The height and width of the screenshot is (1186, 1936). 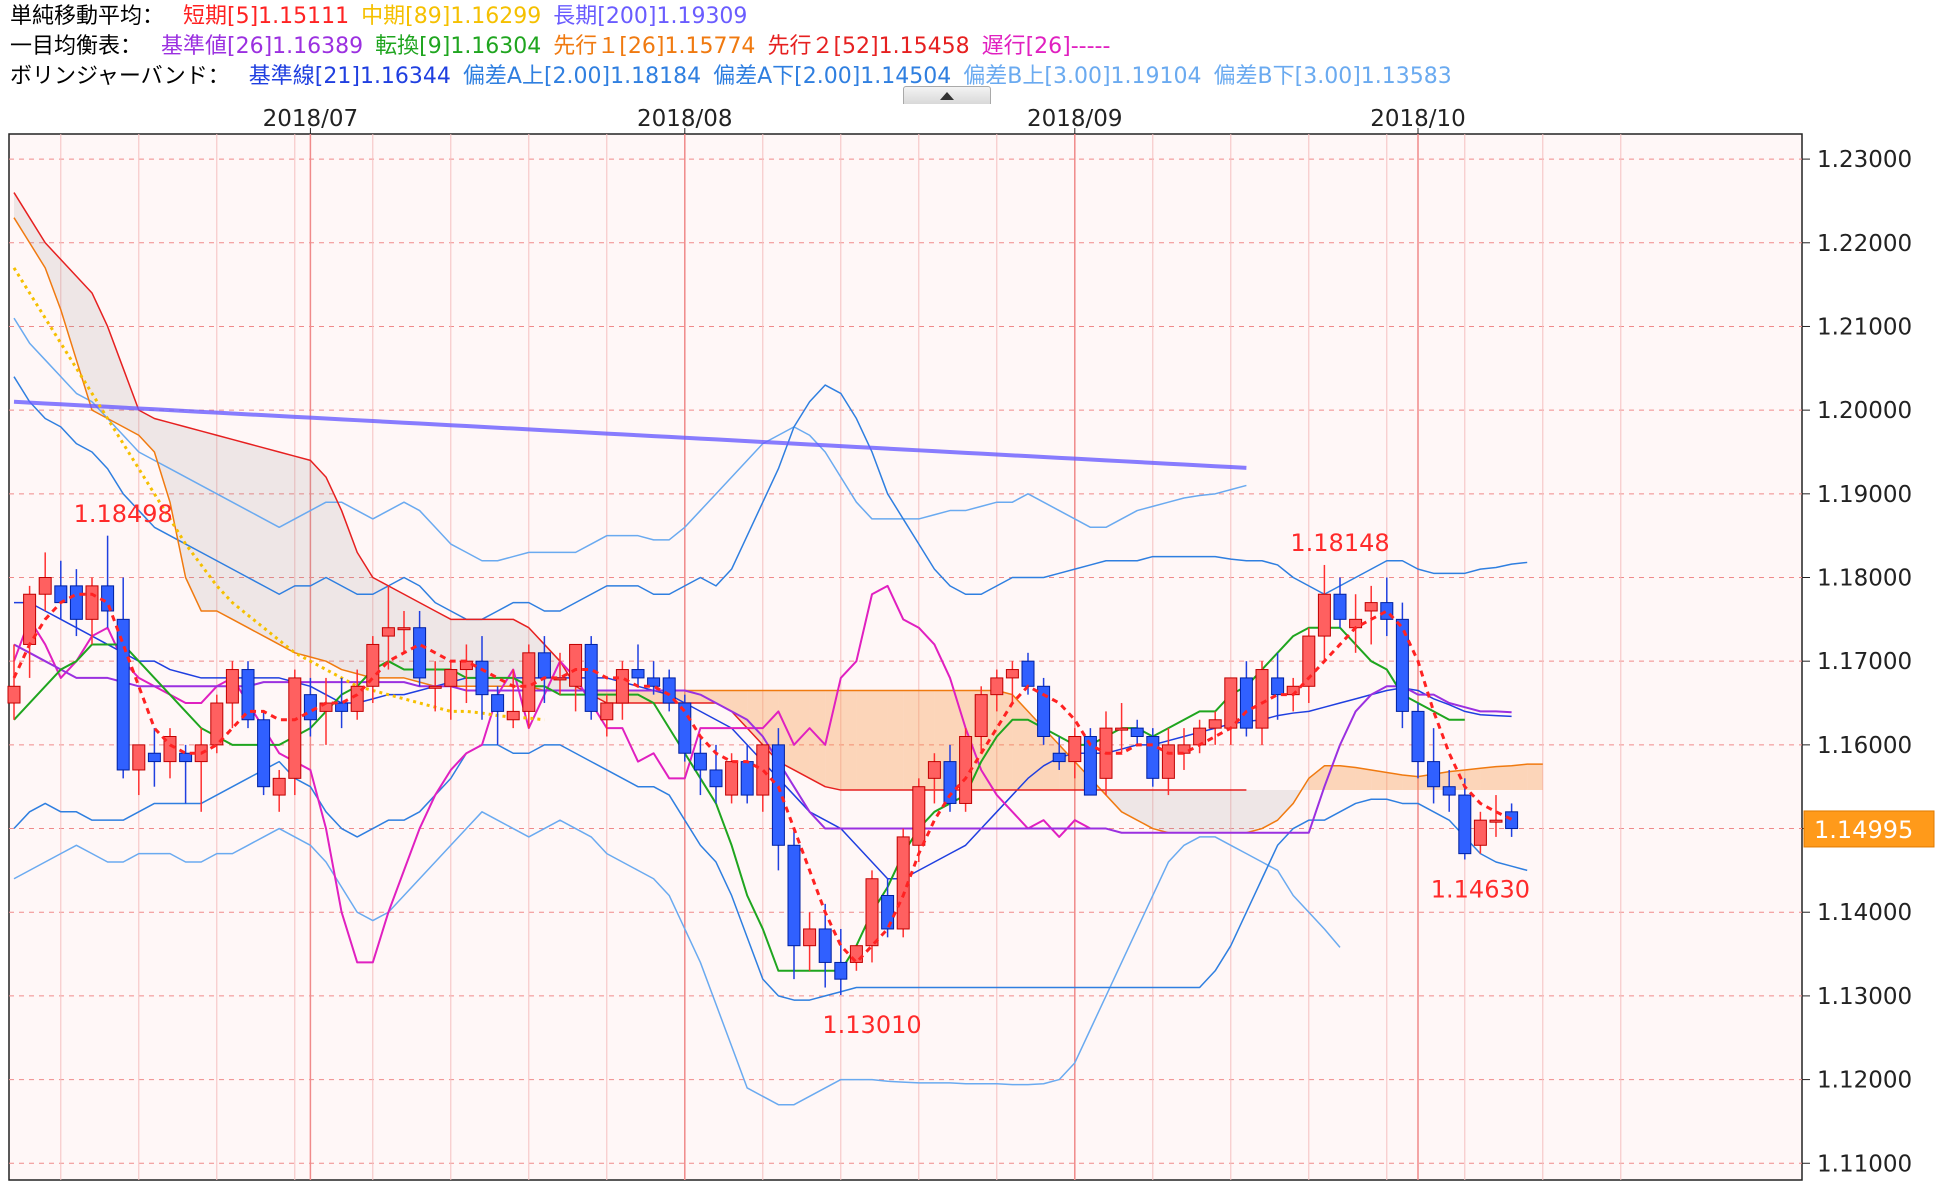 What do you see at coordinates (582, 76) in the screenshot?
I see `legend-bollinger-item: 偏差A上[2.00]1.18184` at bounding box center [582, 76].